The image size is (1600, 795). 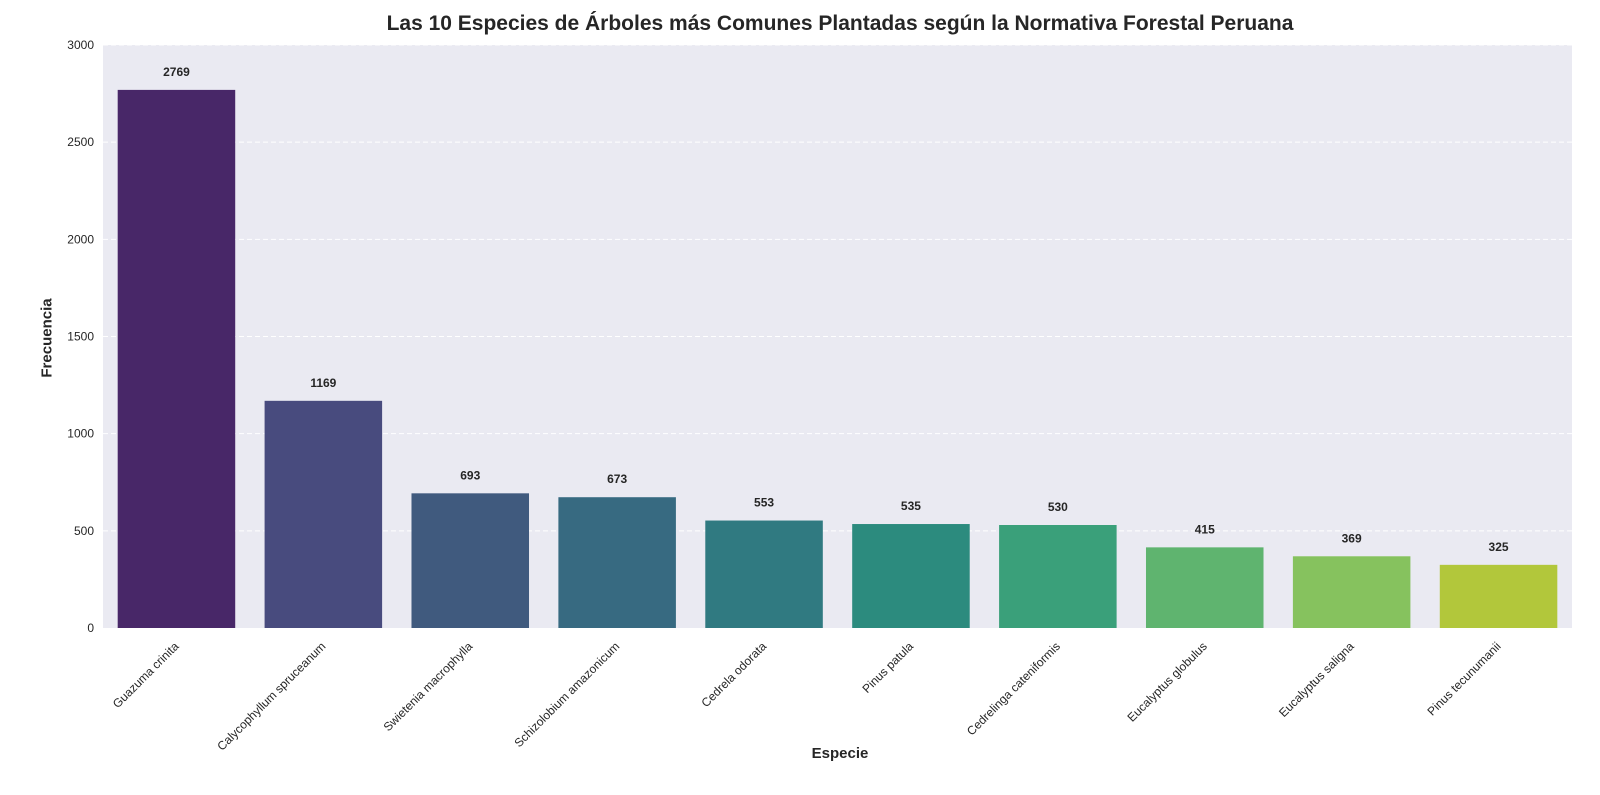 I want to click on x-tick-label: Cedrelinga cateniformis, so click(x=1013, y=688).